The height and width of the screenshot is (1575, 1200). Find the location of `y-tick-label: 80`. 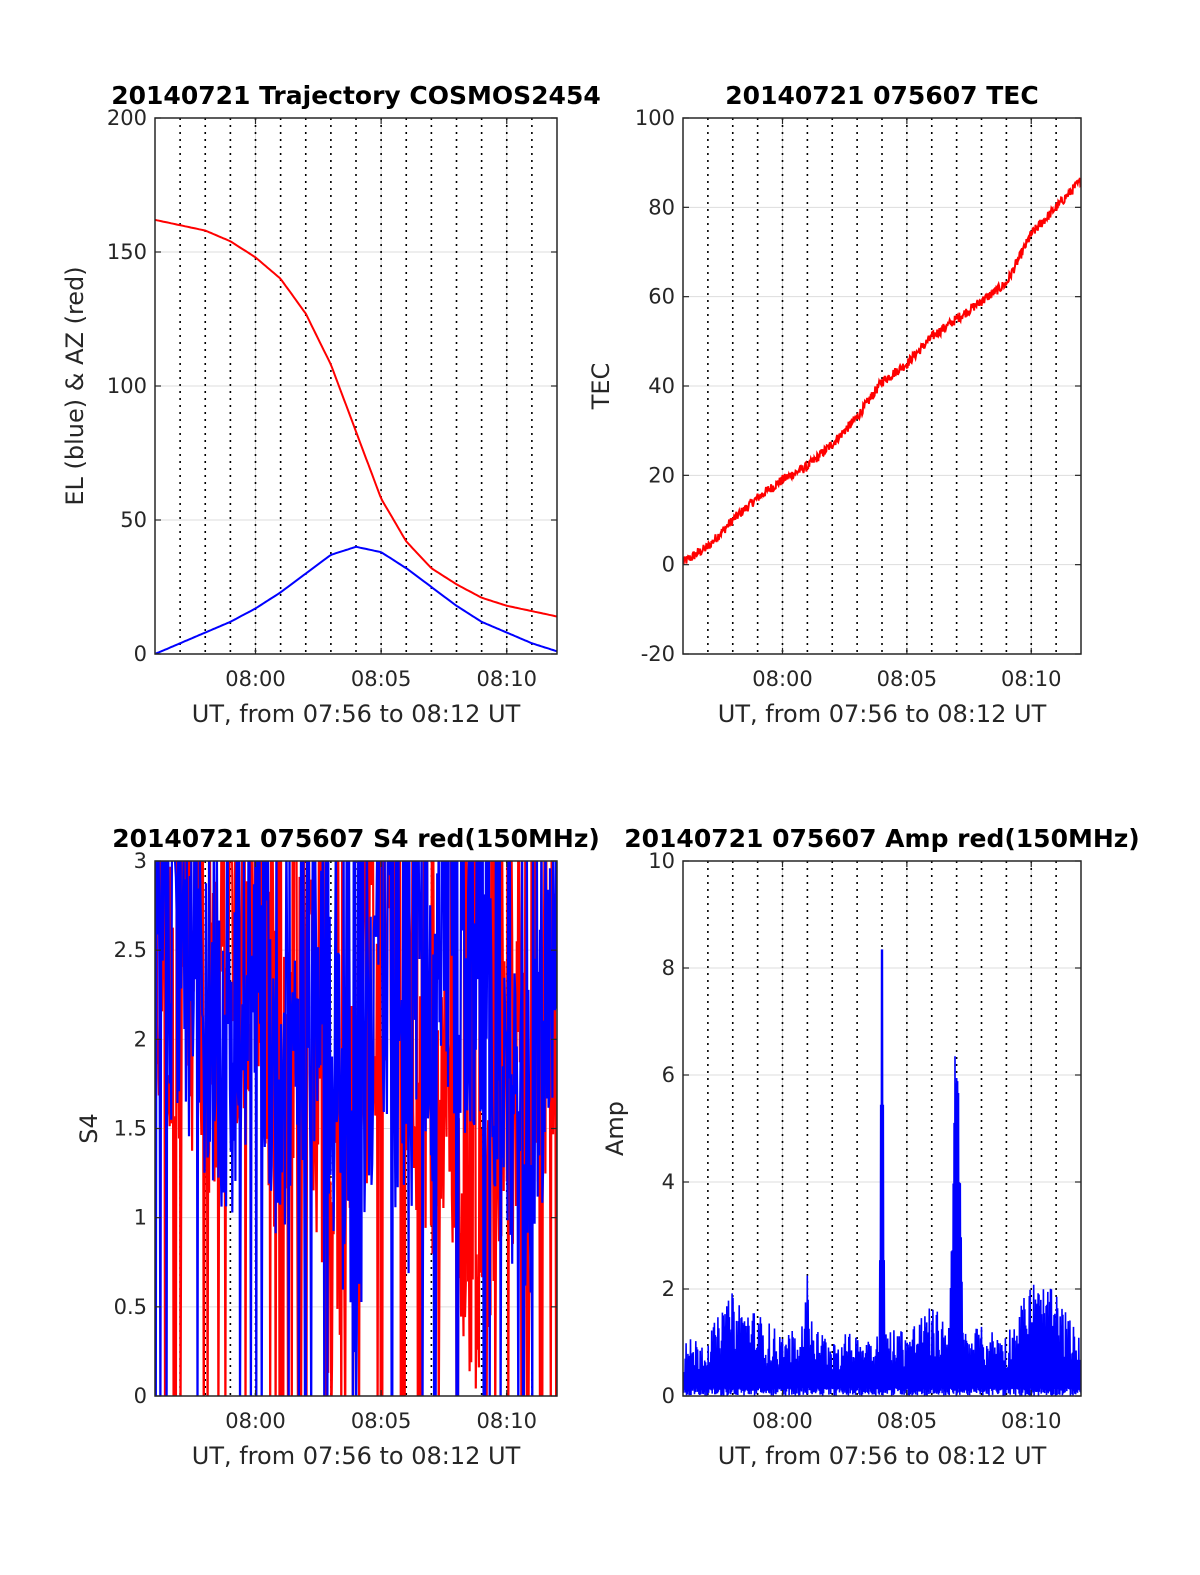

y-tick-label: 80 is located at coordinates (661, 207).